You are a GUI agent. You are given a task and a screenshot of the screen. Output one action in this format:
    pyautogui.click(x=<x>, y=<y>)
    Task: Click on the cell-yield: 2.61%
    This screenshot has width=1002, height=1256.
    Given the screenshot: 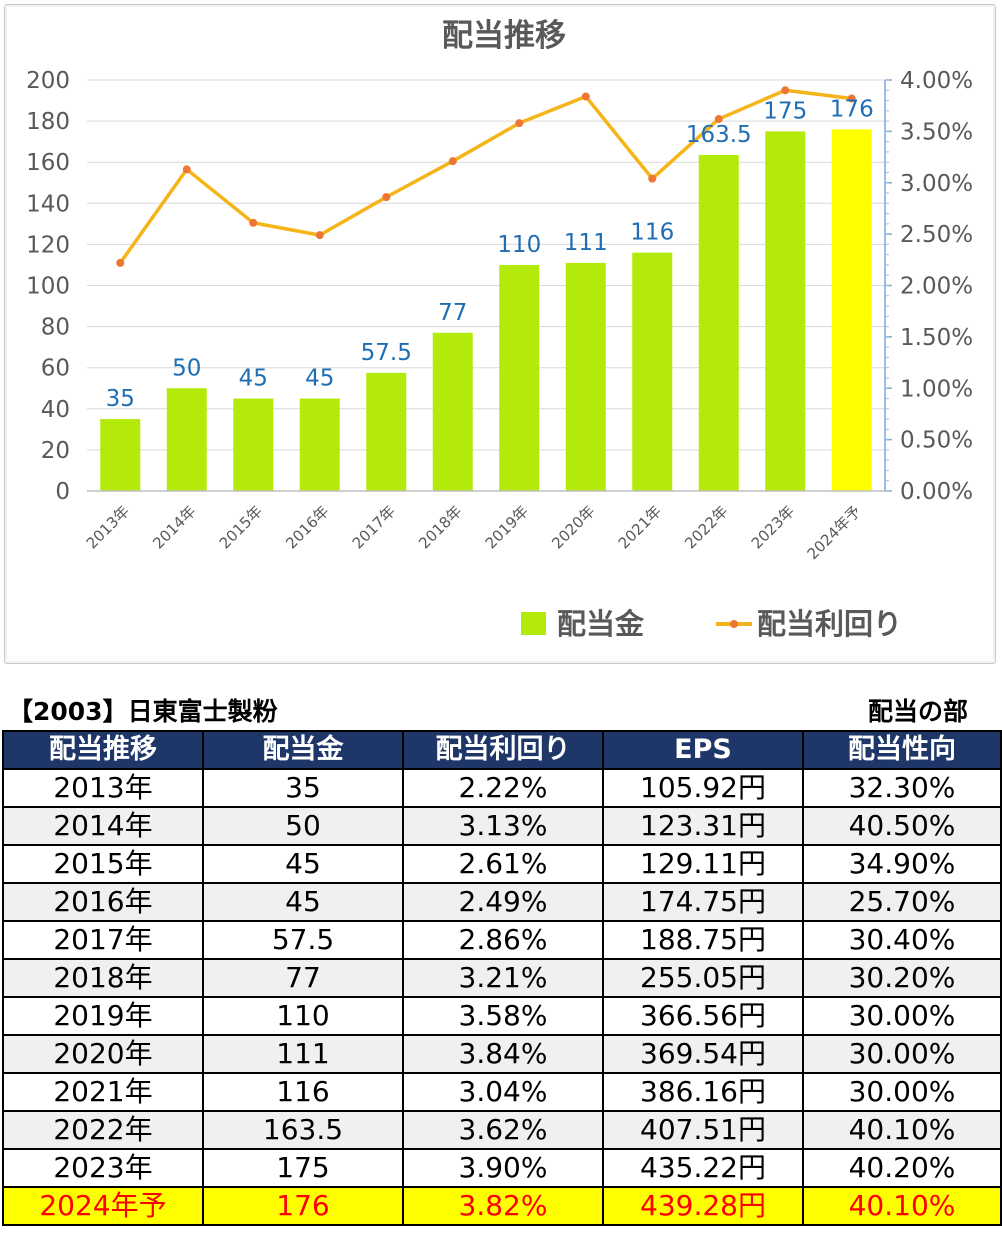 What is the action you would take?
    pyautogui.click(x=503, y=864)
    